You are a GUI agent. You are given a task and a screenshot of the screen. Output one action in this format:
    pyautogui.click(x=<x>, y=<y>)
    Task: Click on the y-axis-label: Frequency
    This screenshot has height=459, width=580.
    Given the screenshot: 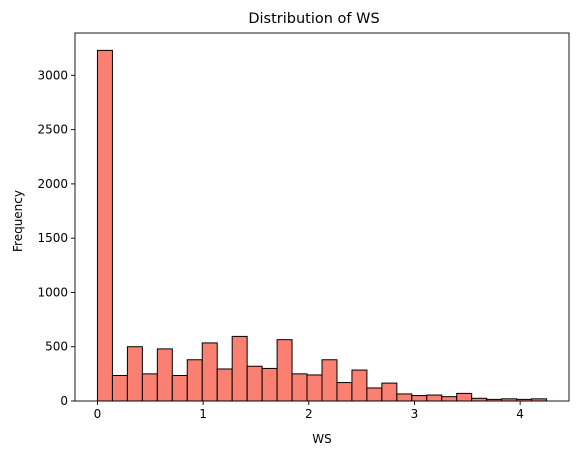 What is the action you would take?
    pyautogui.click(x=18, y=221)
    